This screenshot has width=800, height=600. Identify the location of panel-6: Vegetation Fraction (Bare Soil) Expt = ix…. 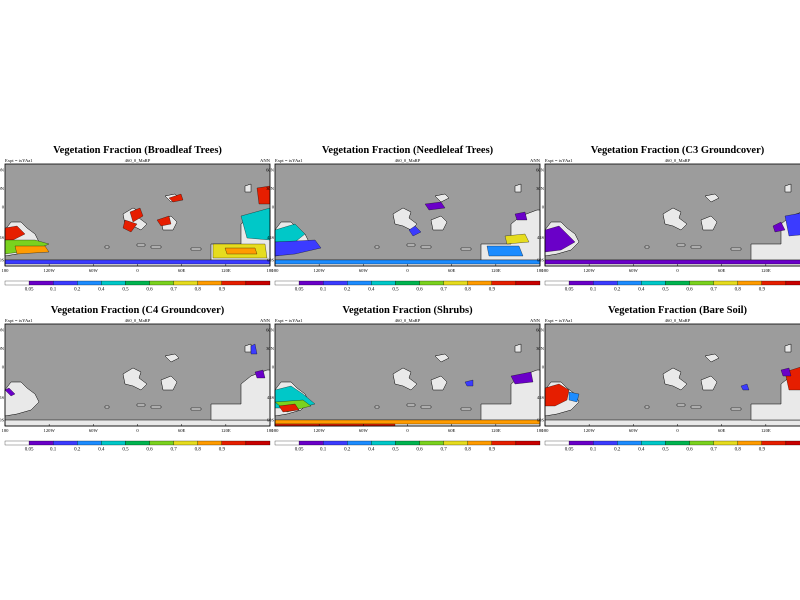
(668, 379).